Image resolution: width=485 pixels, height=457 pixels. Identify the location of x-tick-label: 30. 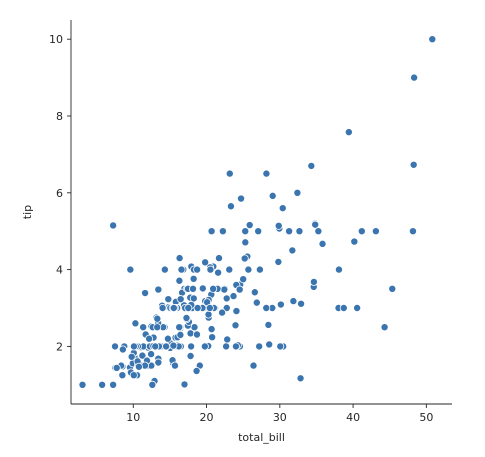
(280, 417).